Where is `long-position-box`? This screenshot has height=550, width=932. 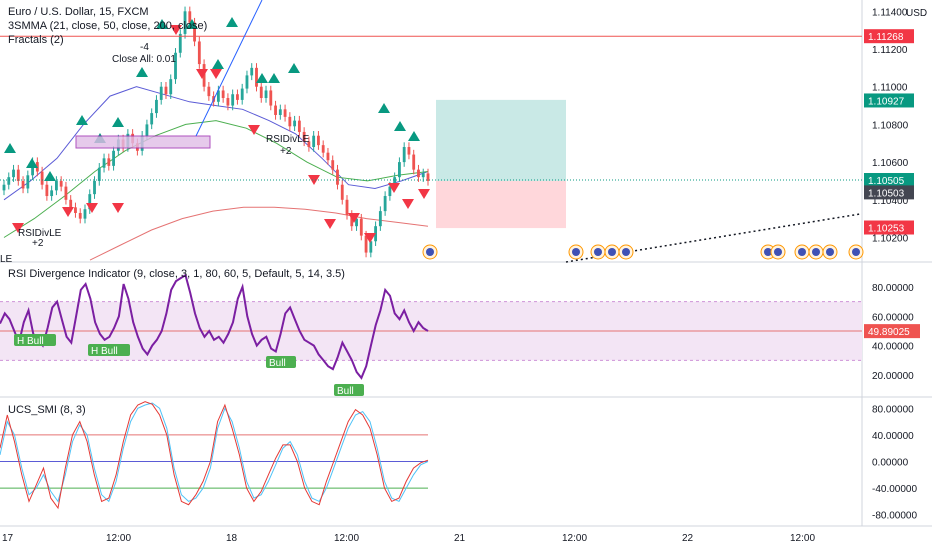
long-position-box is located at coordinates (501, 164).